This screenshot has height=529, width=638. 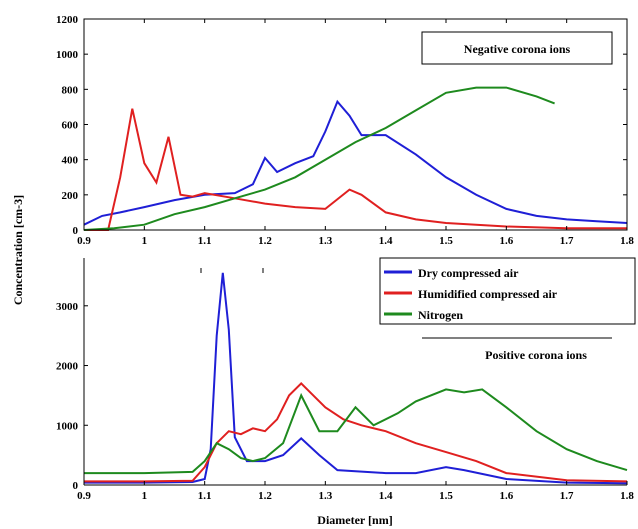 I want to click on legend-box, so click(x=507, y=291).